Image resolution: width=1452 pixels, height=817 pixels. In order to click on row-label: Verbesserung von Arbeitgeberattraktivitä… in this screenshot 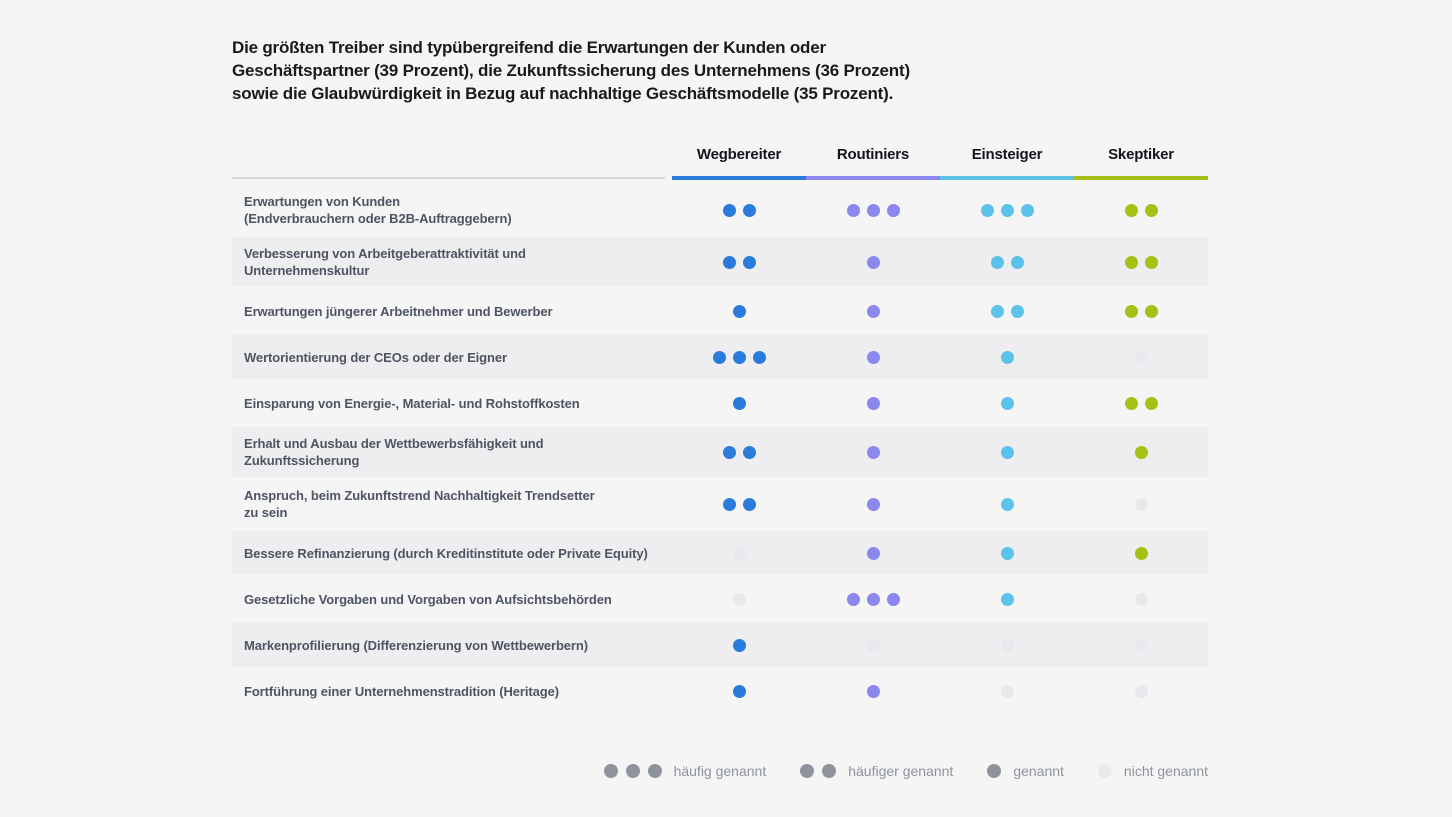, I will do `click(385, 262)`.